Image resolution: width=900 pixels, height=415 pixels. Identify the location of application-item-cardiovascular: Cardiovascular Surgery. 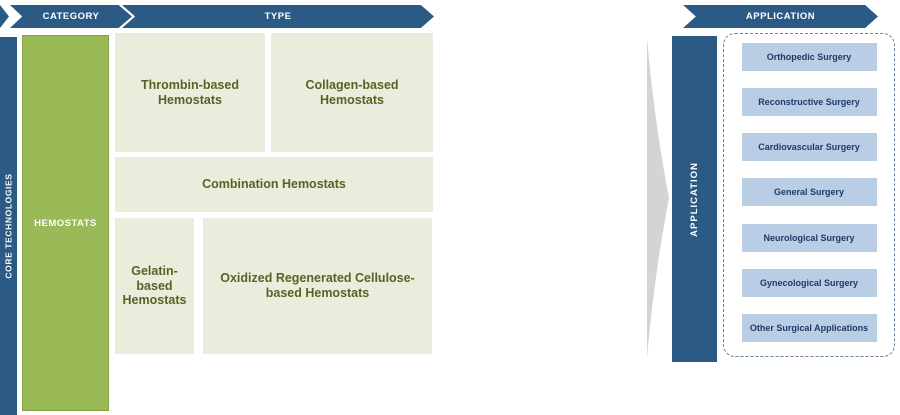
(809, 147).